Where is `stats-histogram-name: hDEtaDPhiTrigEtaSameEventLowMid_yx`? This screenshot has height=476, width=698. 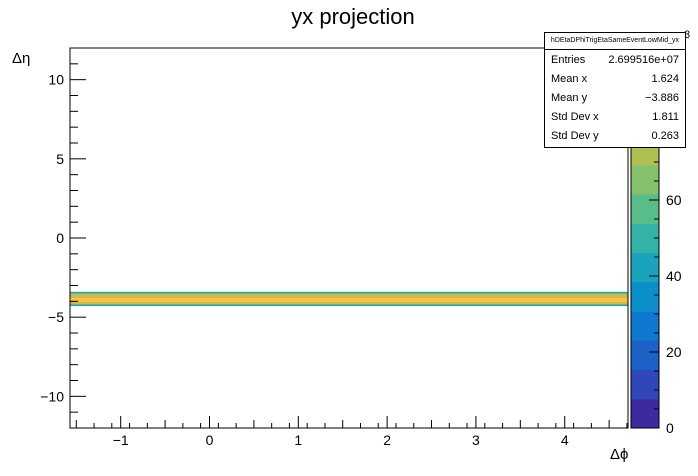
stats-histogram-name: hDEtaDPhiTrigEtaSameEventLowMid_yx is located at coordinates (615, 41).